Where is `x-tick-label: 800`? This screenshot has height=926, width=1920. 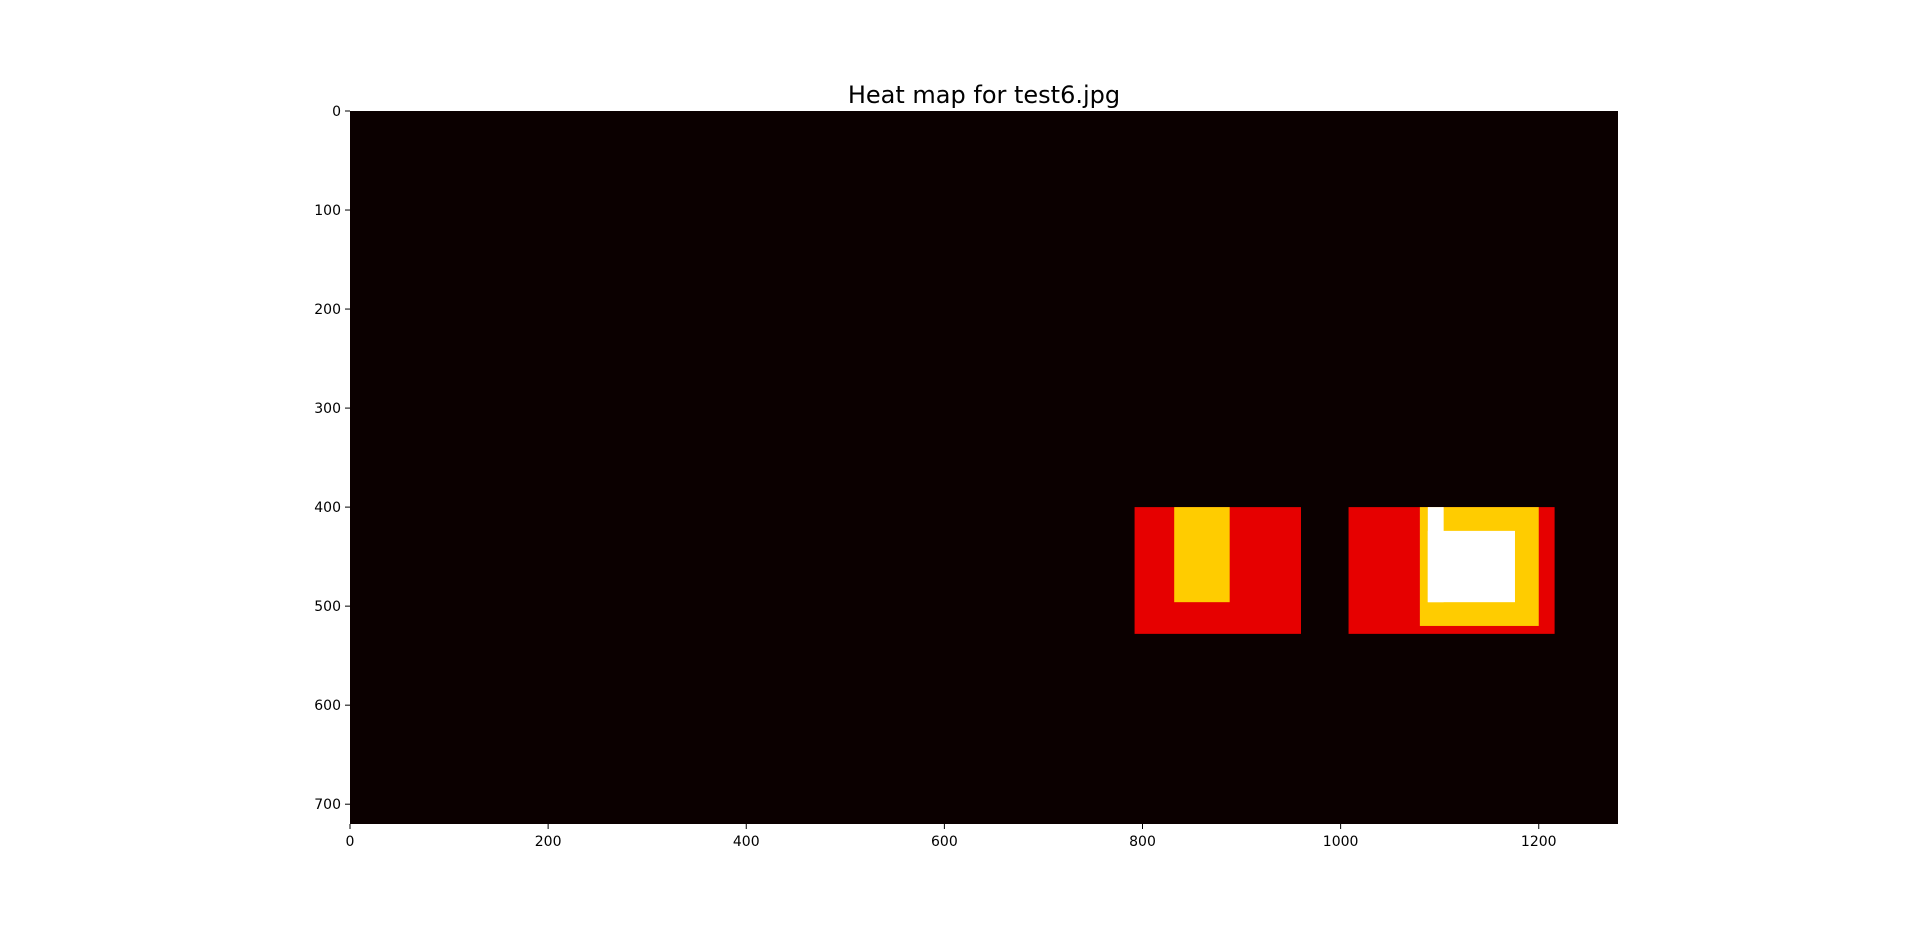
x-tick-label: 800 is located at coordinates (1142, 842).